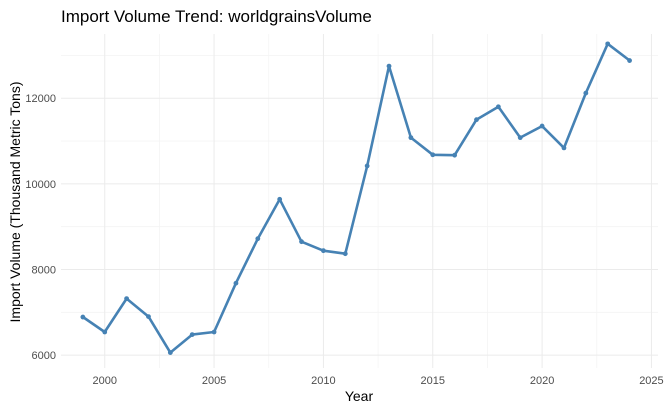 The height and width of the screenshot is (411, 665). Describe the element at coordinates (15, 202) in the screenshot. I see `y-axis-title: Import Volume (Thousand Metric Tons)` at that location.